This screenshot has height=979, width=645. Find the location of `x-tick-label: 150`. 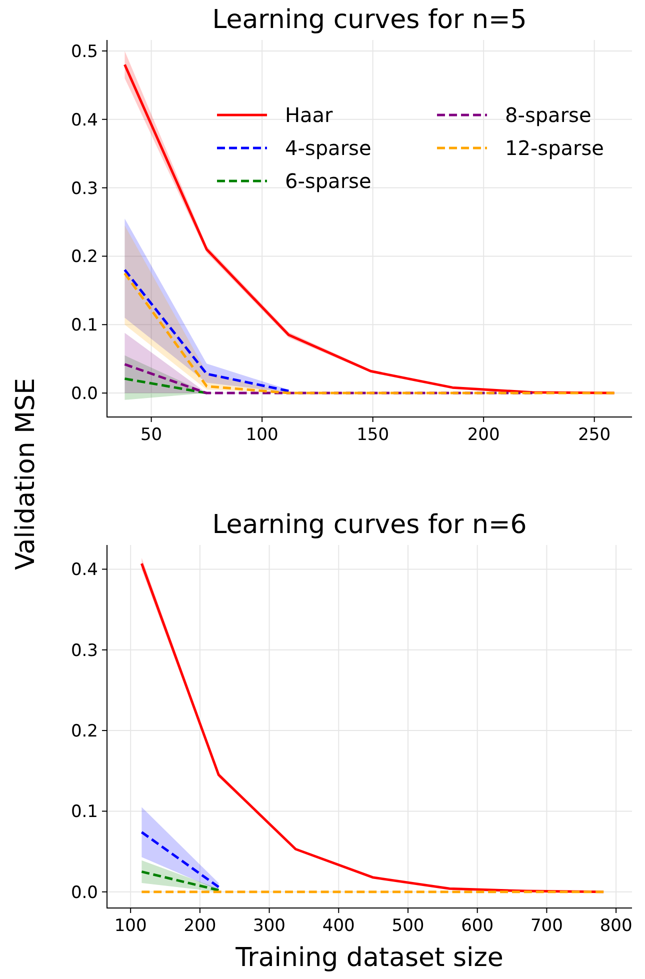

x-tick-label: 150 is located at coordinates (373, 435).